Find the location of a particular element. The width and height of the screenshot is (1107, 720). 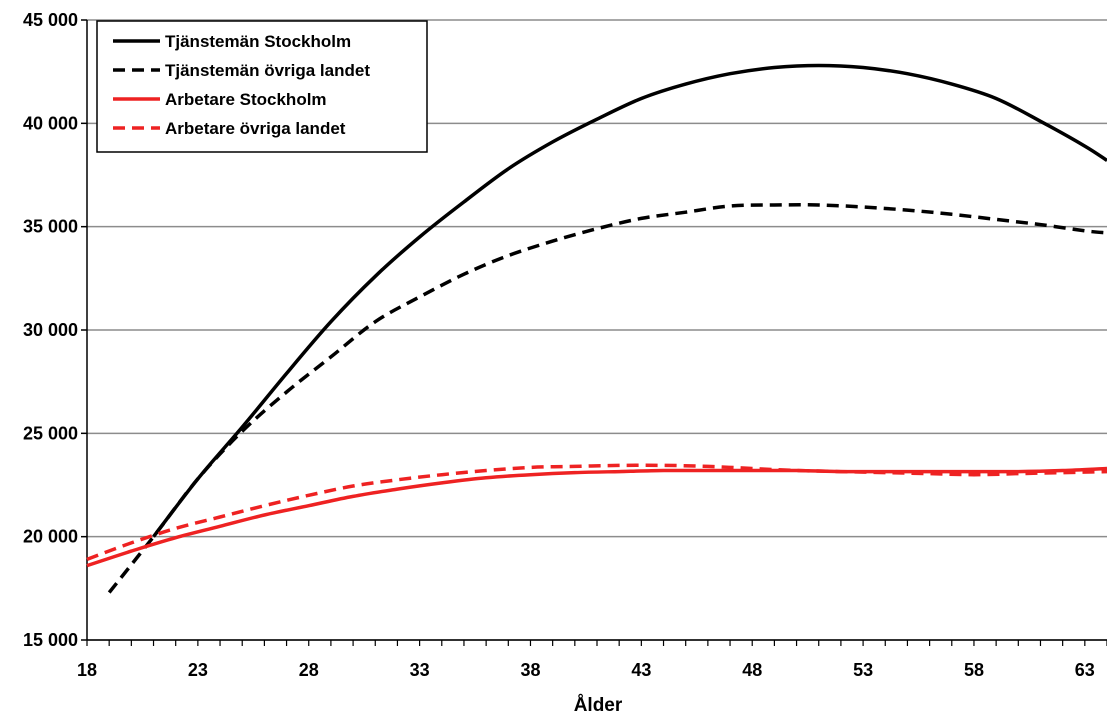

y-tick-label: 15 000 is located at coordinates (50, 640).